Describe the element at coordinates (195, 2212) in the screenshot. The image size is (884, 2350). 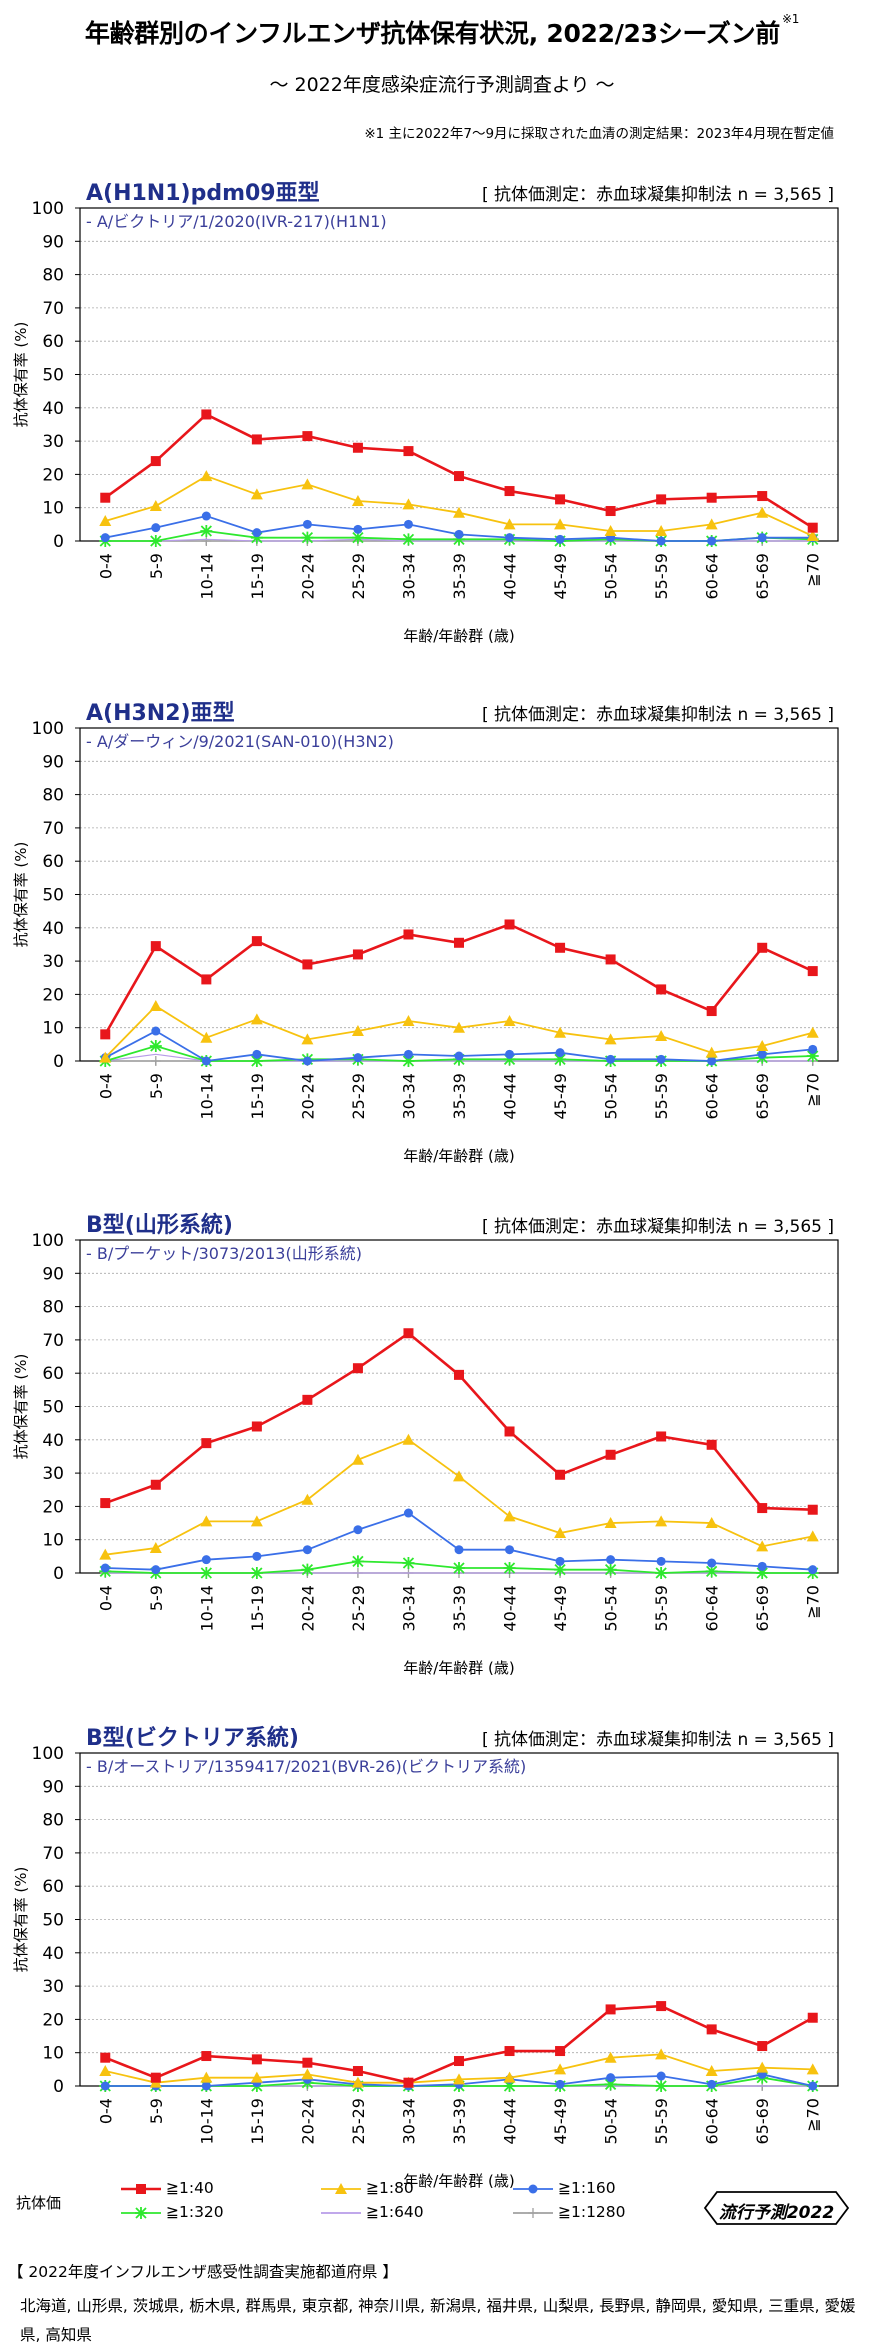
I see `legend-label: ≧1:320` at that location.